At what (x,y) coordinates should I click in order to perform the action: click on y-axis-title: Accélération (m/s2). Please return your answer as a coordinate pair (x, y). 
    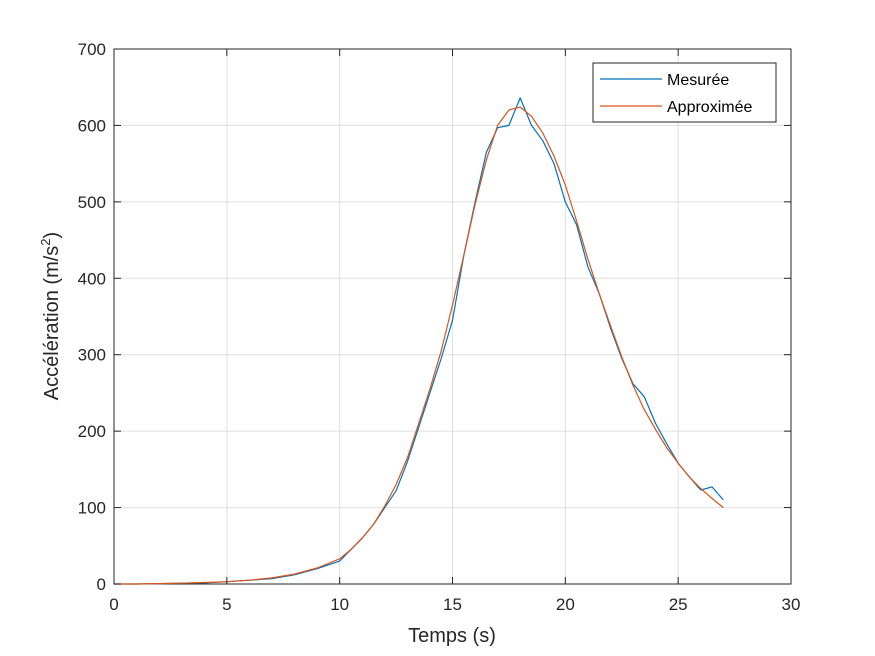
    Looking at the image, I should click on (50, 316).